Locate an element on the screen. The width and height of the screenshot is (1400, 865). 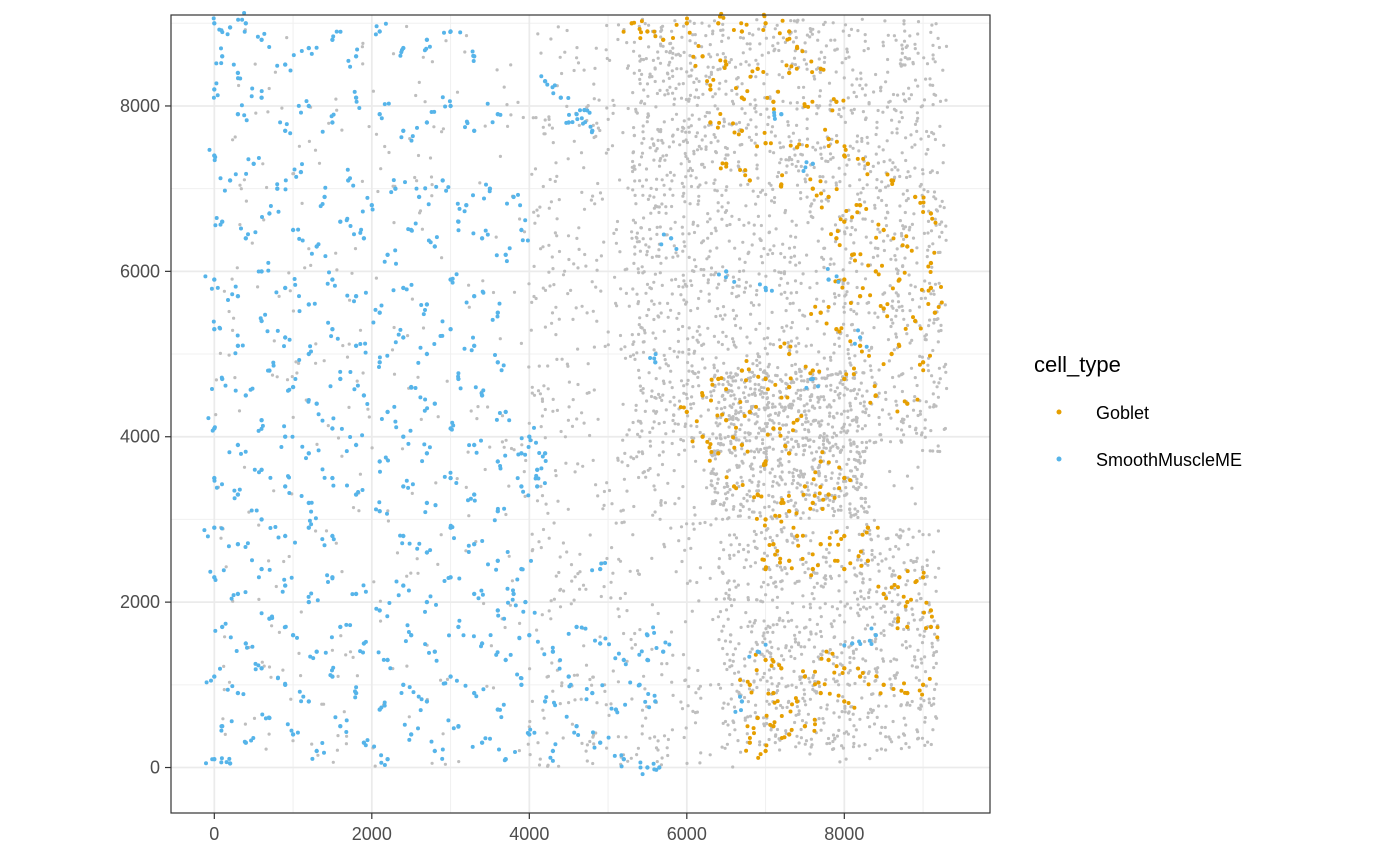
other-point-1960 is located at coordinates (831, 40).